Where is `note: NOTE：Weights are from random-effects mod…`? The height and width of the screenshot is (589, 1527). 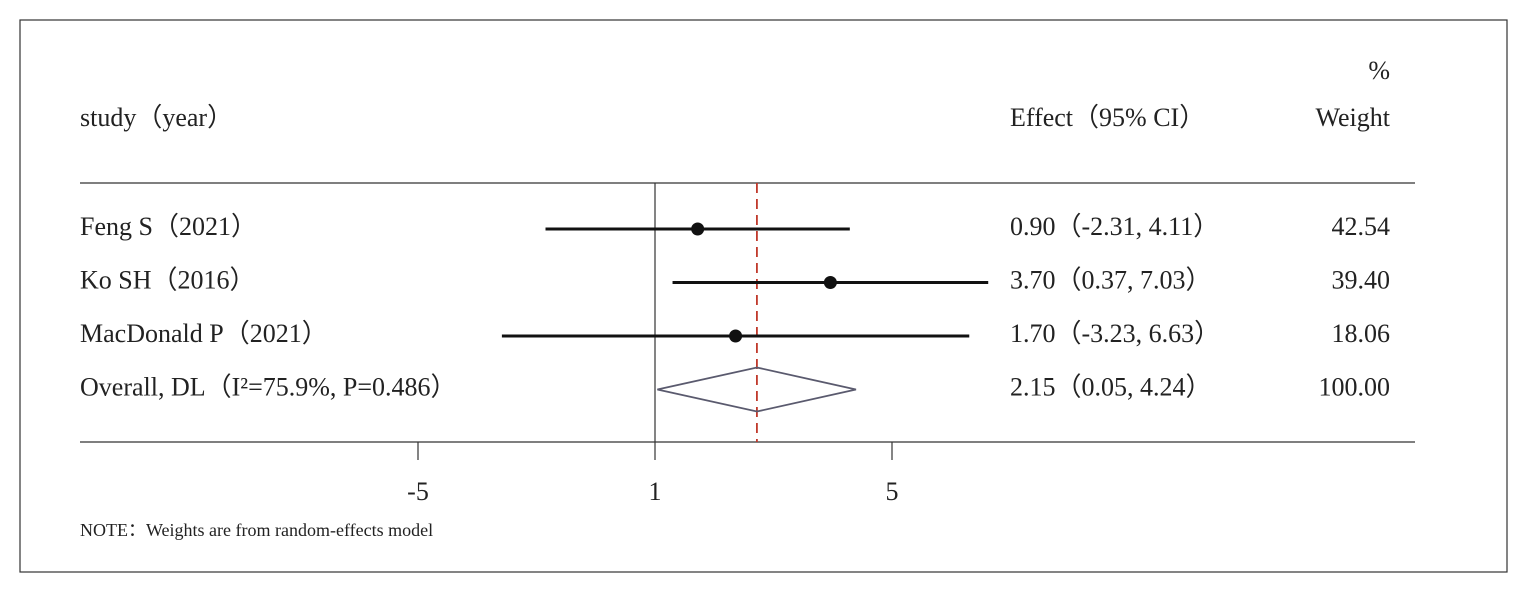
note: NOTE：Weights are from random-effects mod… is located at coordinates (256, 530).